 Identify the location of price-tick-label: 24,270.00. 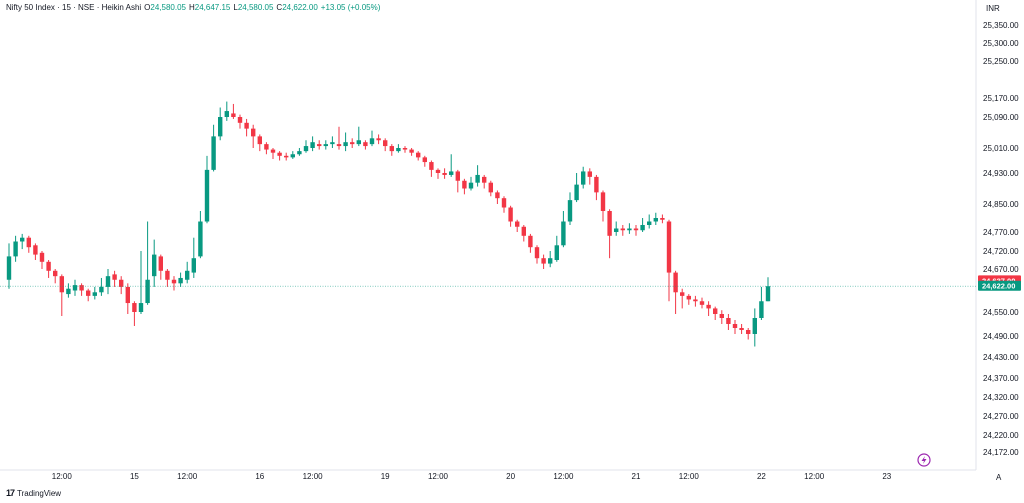
(1001, 416).